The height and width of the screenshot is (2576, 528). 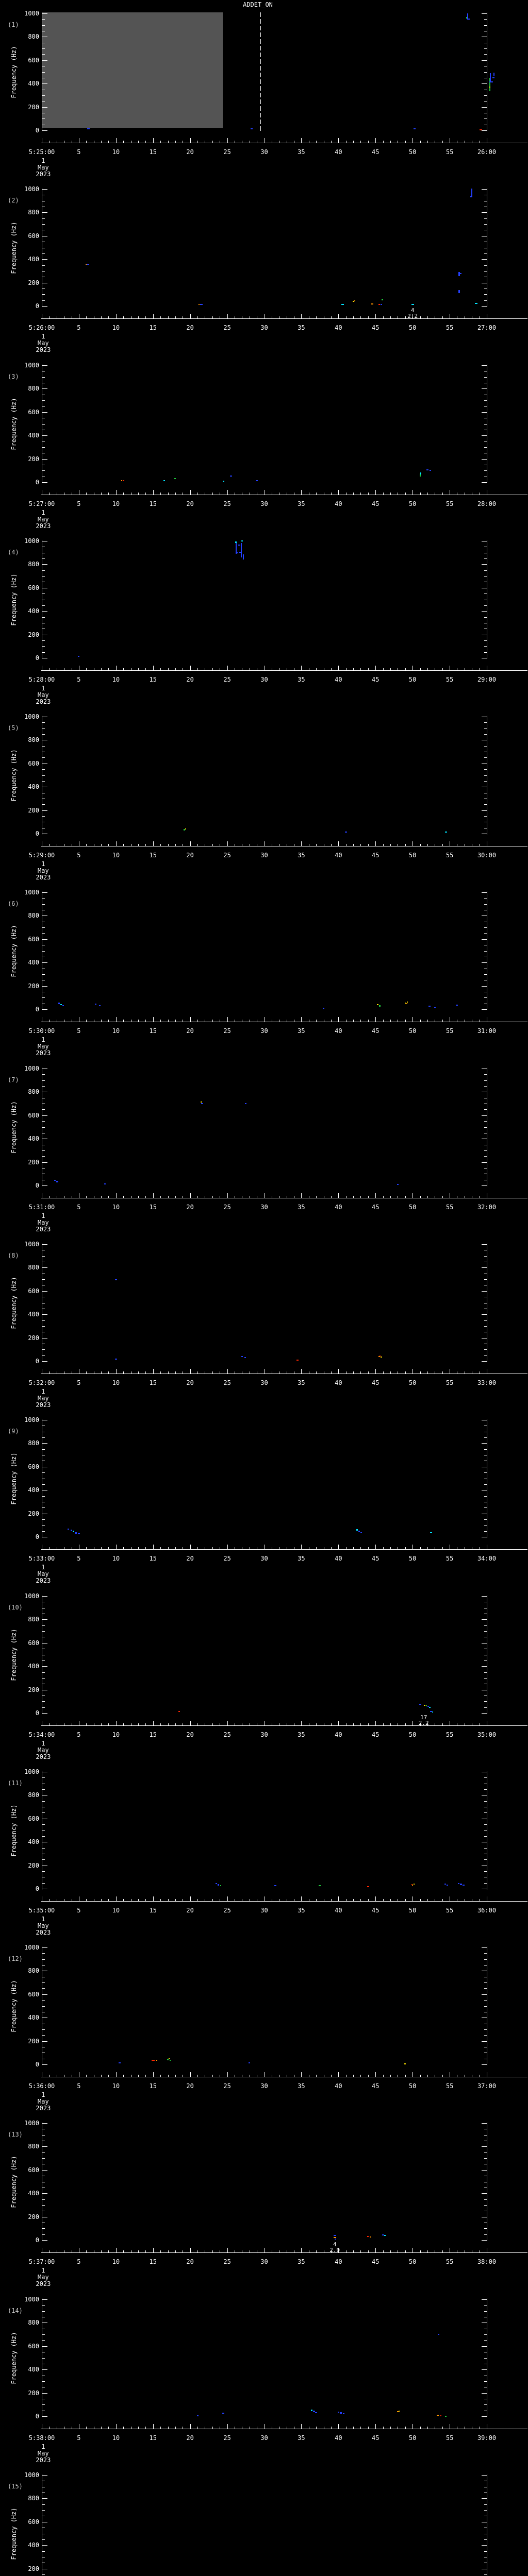 What do you see at coordinates (13, 1079) in the screenshot?
I see `panel-index-label: (7)` at bounding box center [13, 1079].